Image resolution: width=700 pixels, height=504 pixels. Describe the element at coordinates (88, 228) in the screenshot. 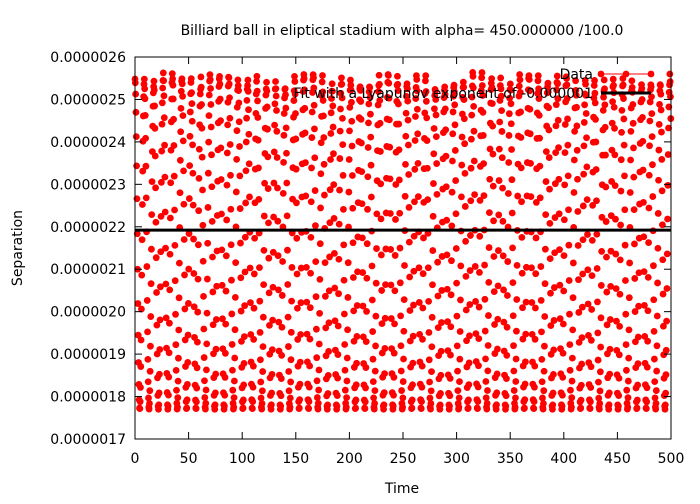

I see `y-tick-label: 0.0000022` at that location.